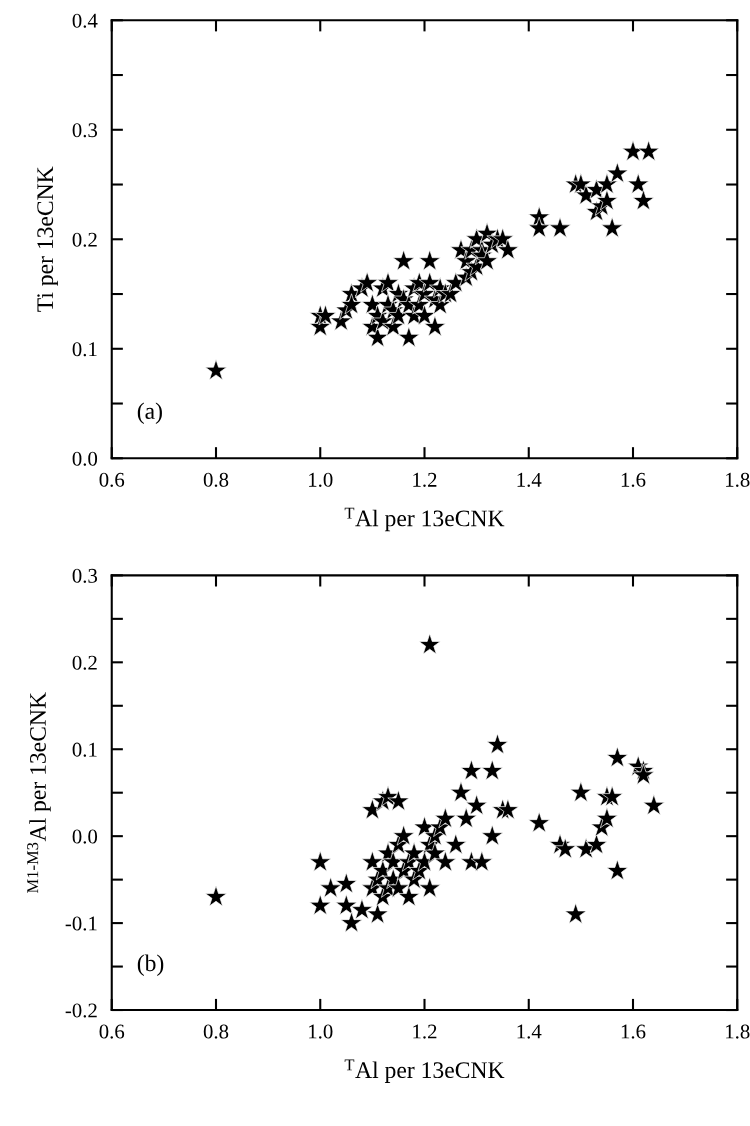 The height and width of the screenshot is (1126, 750). Describe the element at coordinates (149, 413) in the screenshot. I see `annotation: (a)` at that location.